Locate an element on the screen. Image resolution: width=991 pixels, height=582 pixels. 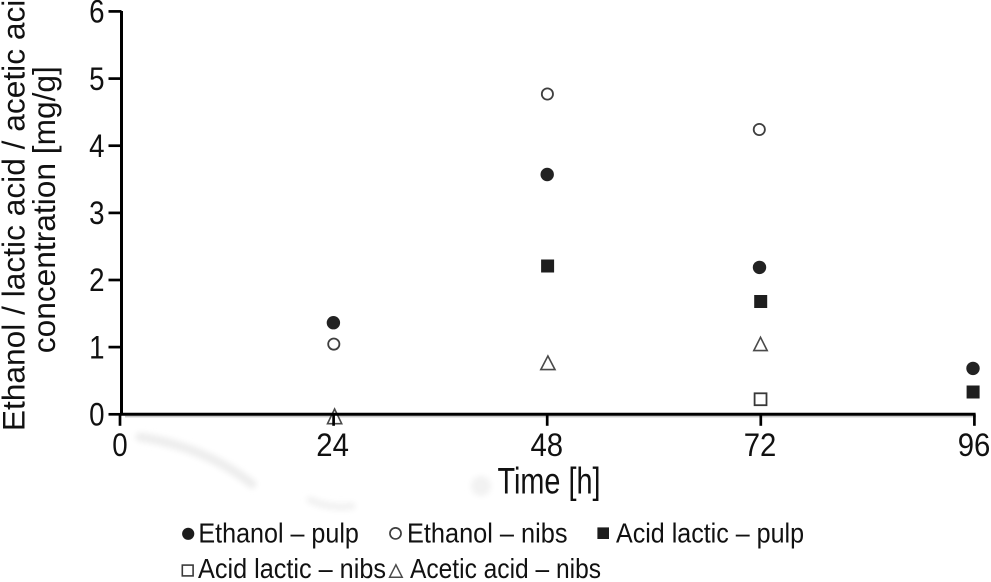
svg-text: Time [h] is located at coordinates (549, 481).